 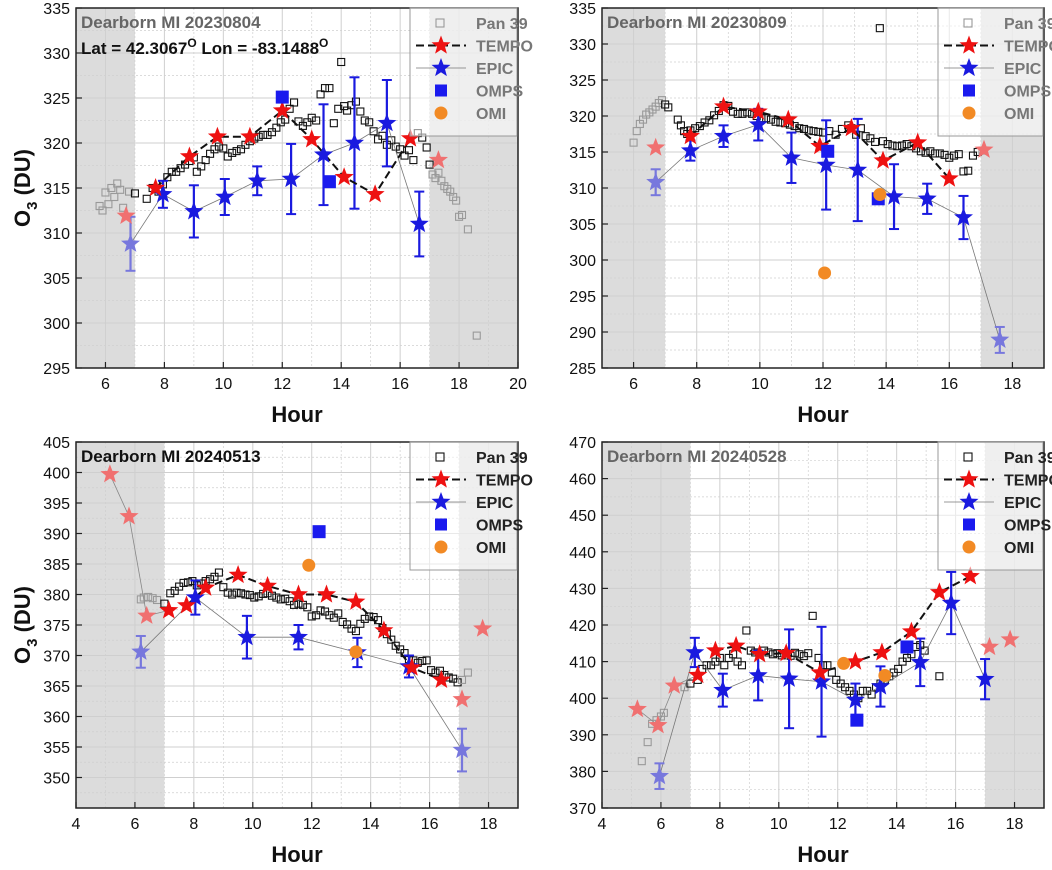 I want to click on y-tick-label: 295, so click(x=582, y=297).